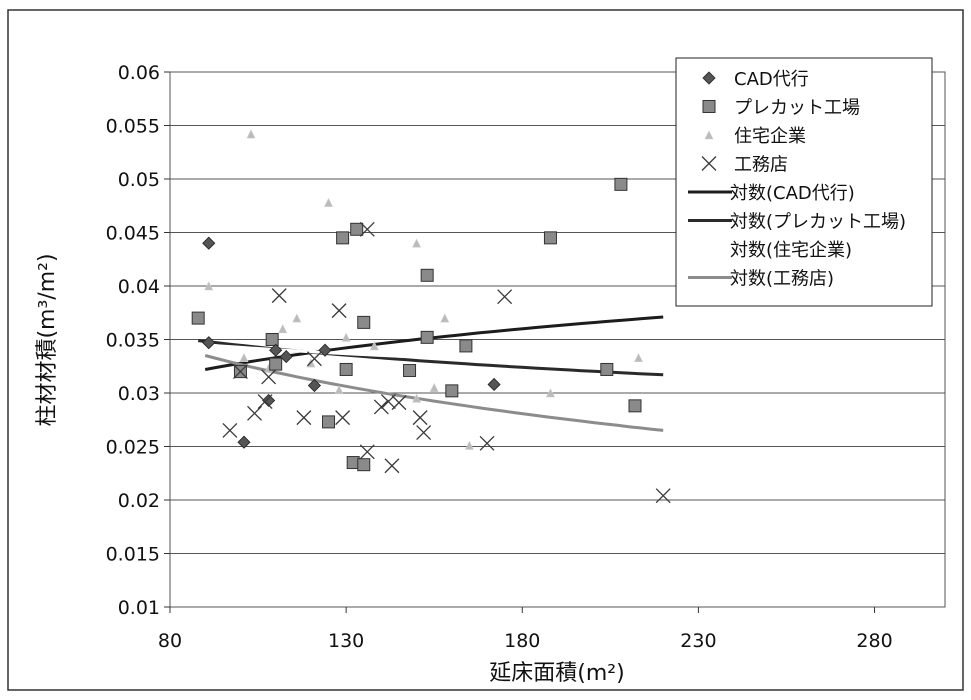  What do you see at coordinates (139, 73) in the screenshot?
I see `y-tick-label: 0.06` at bounding box center [139, 73].